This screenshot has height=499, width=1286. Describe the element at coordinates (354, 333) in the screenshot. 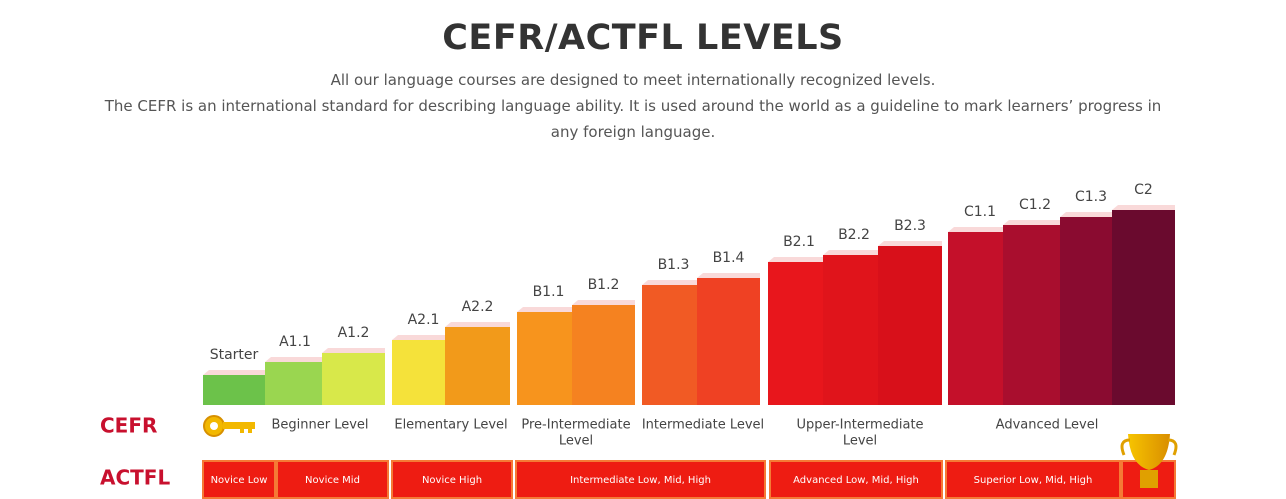

I see `level-label: A1.2` at that location.